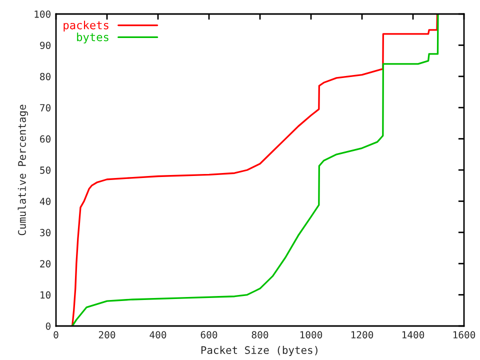  Describe the element at coordinates (107, 334) in the screenshot. I see `x-tick-label: 200` at that location.